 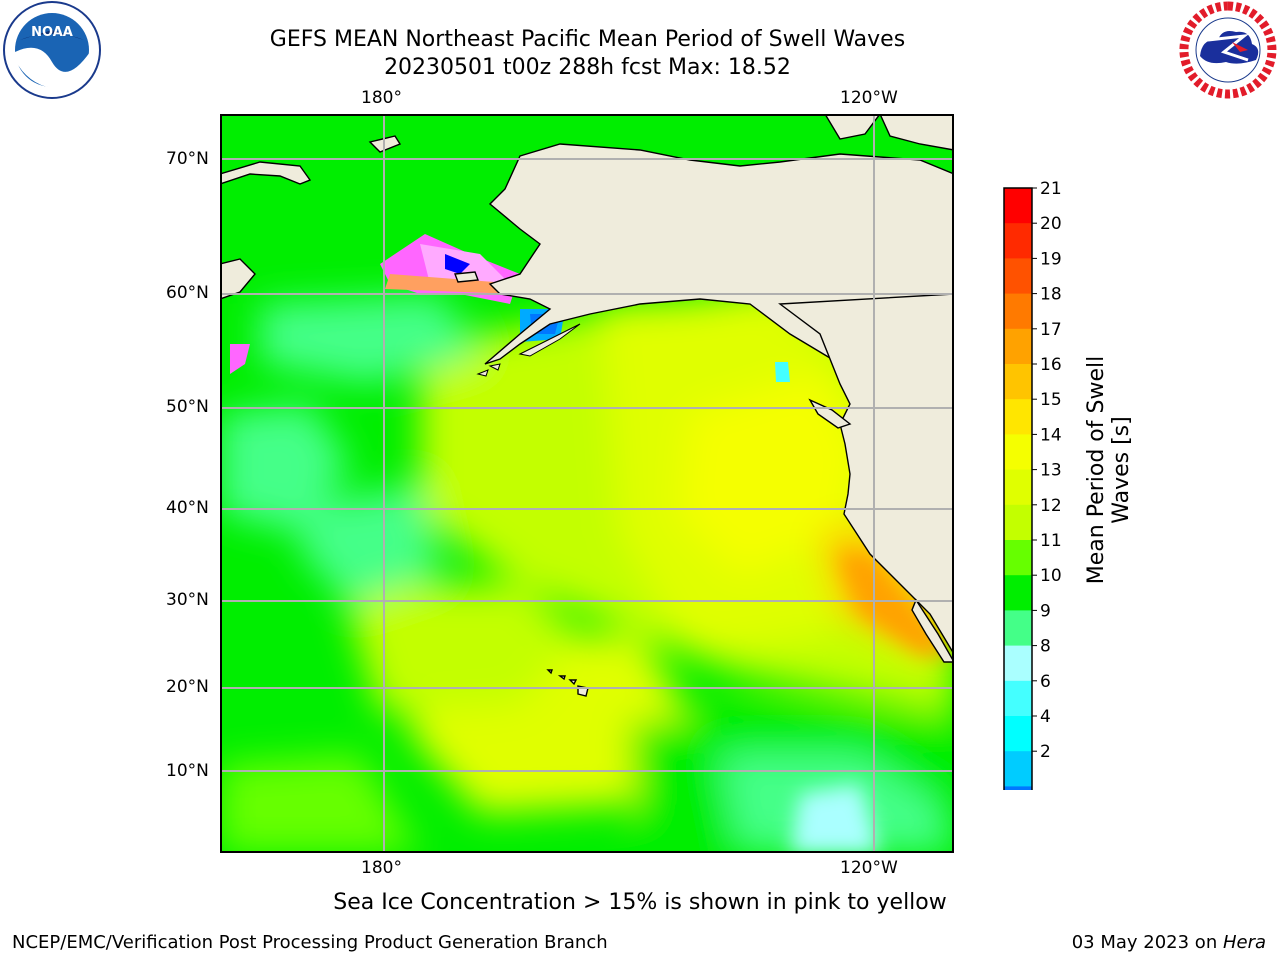 I want to click on colorbar-tick-label: 2, so click(x=1045, y=752).